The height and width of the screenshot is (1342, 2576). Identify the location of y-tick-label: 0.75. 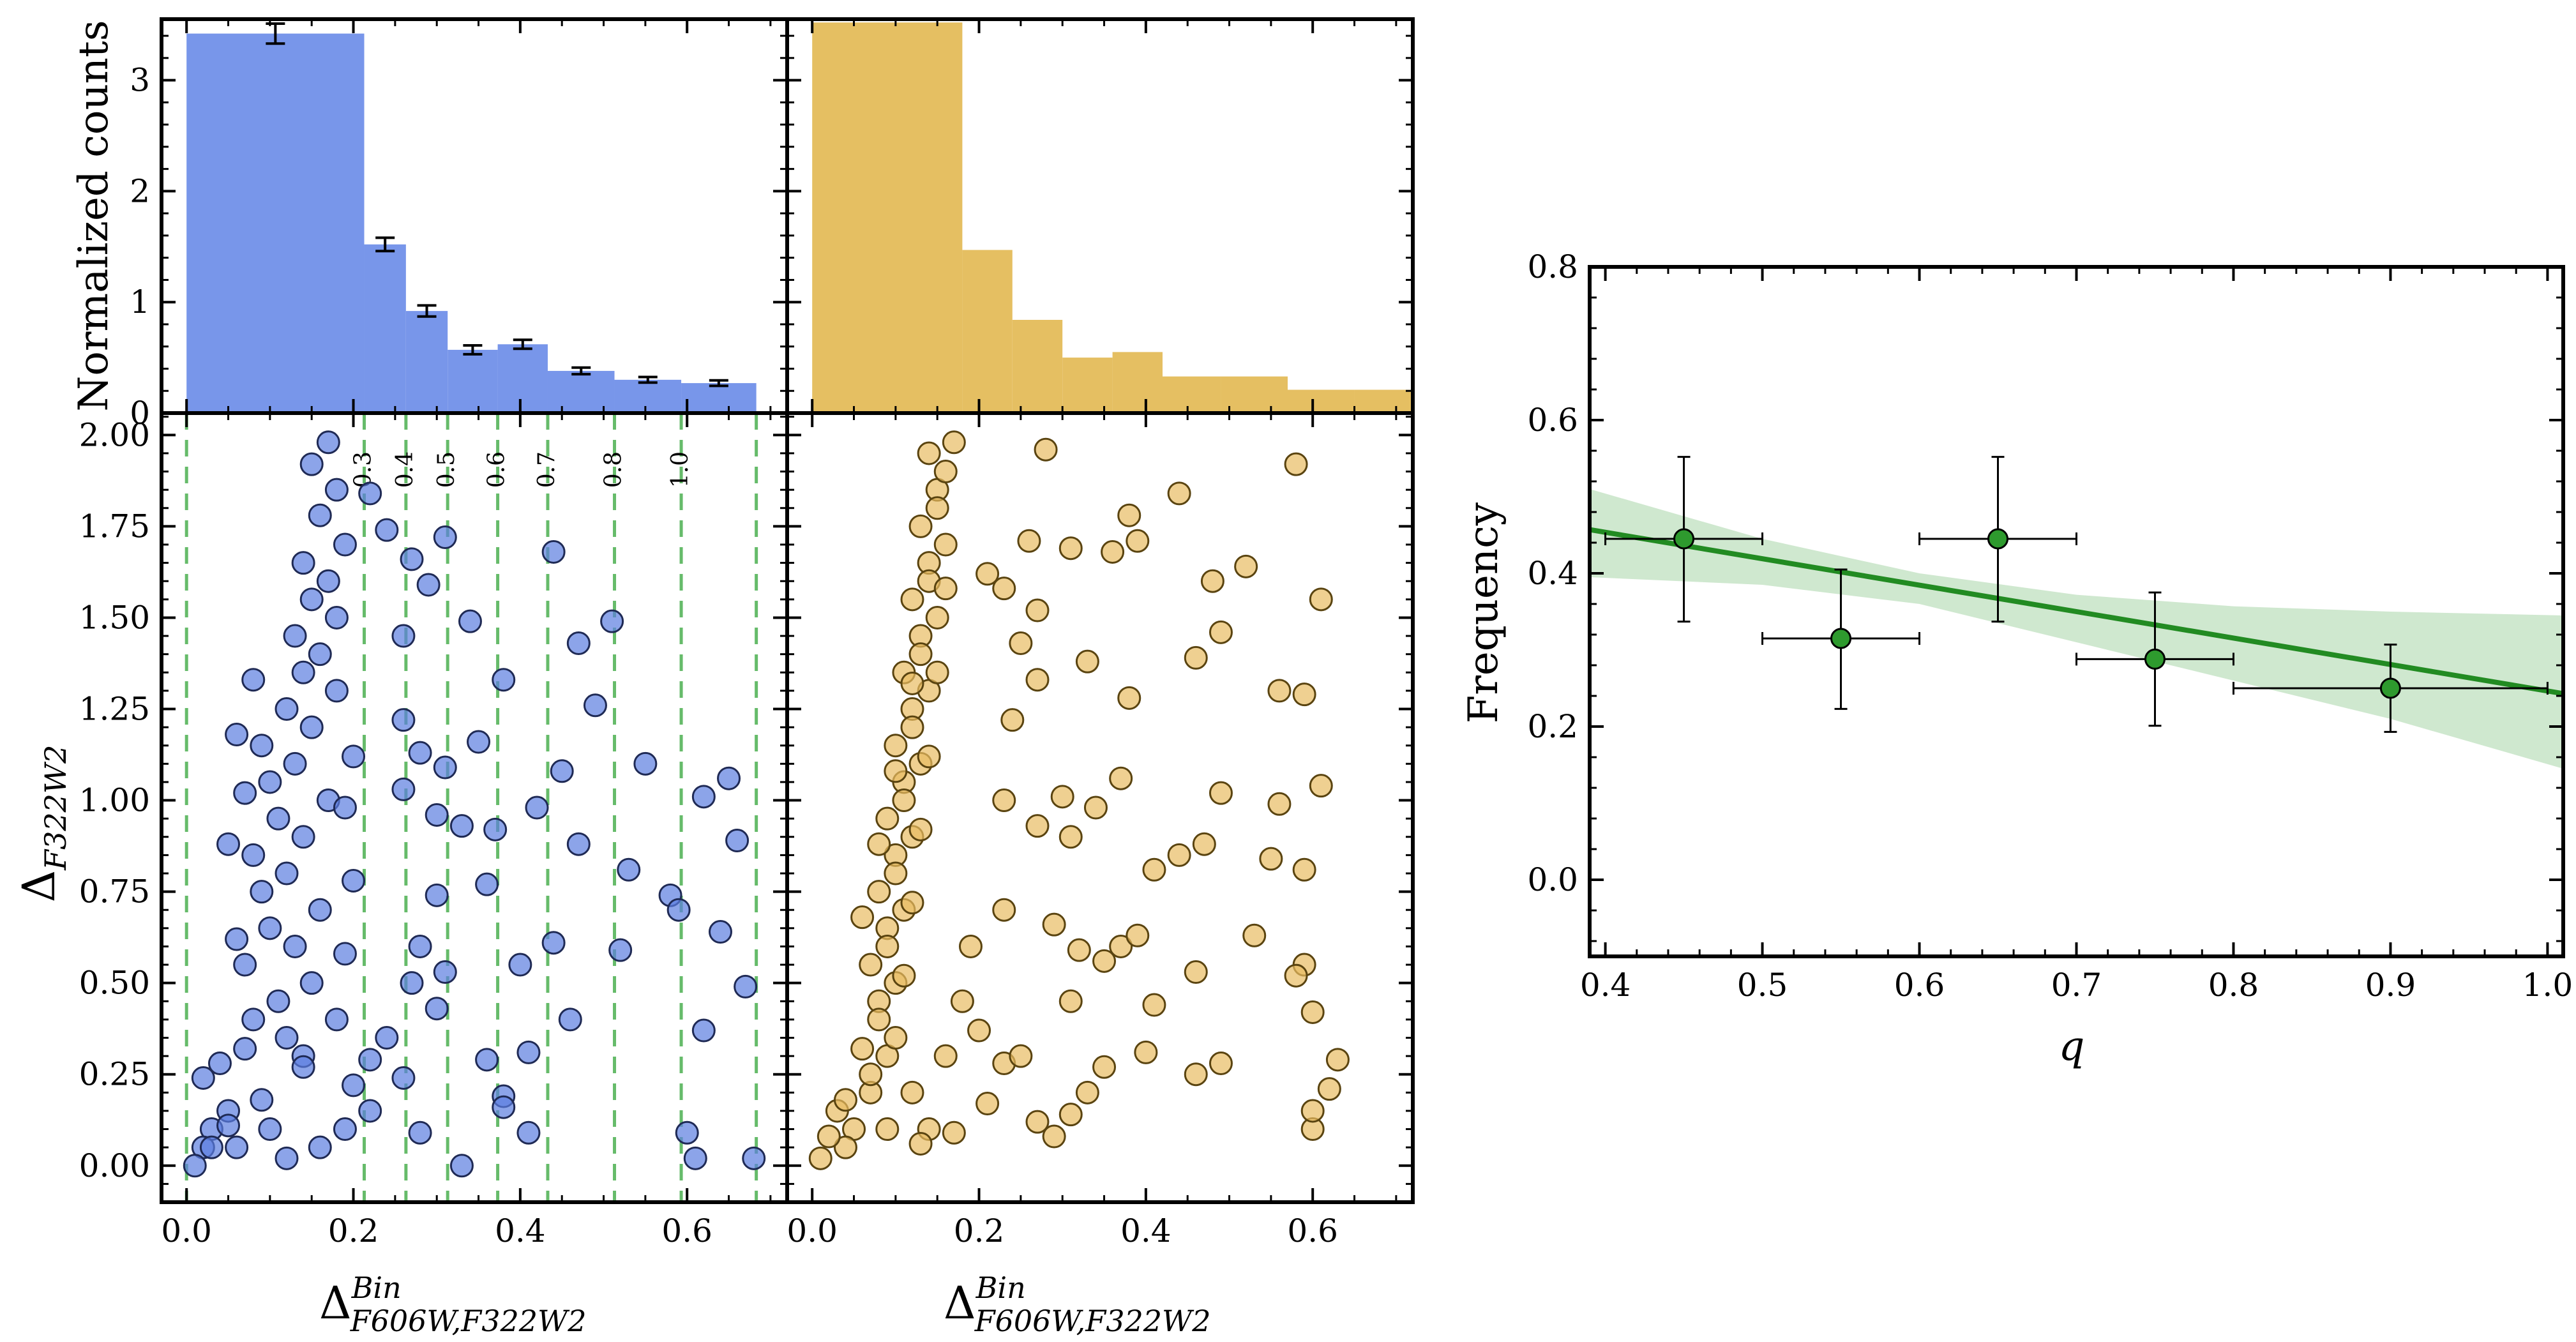
(114, 891).